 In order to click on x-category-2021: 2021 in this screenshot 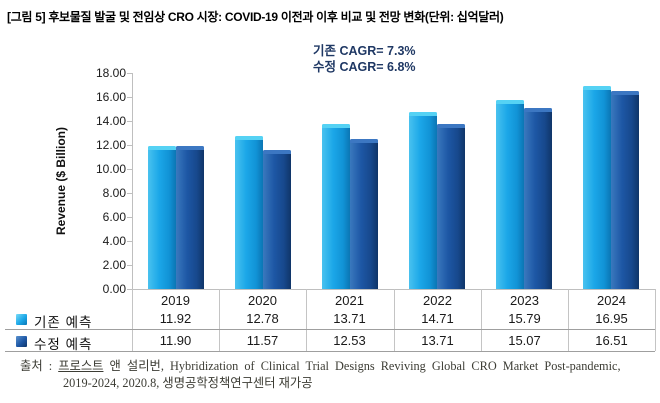, I will do `click(349, 300)`.